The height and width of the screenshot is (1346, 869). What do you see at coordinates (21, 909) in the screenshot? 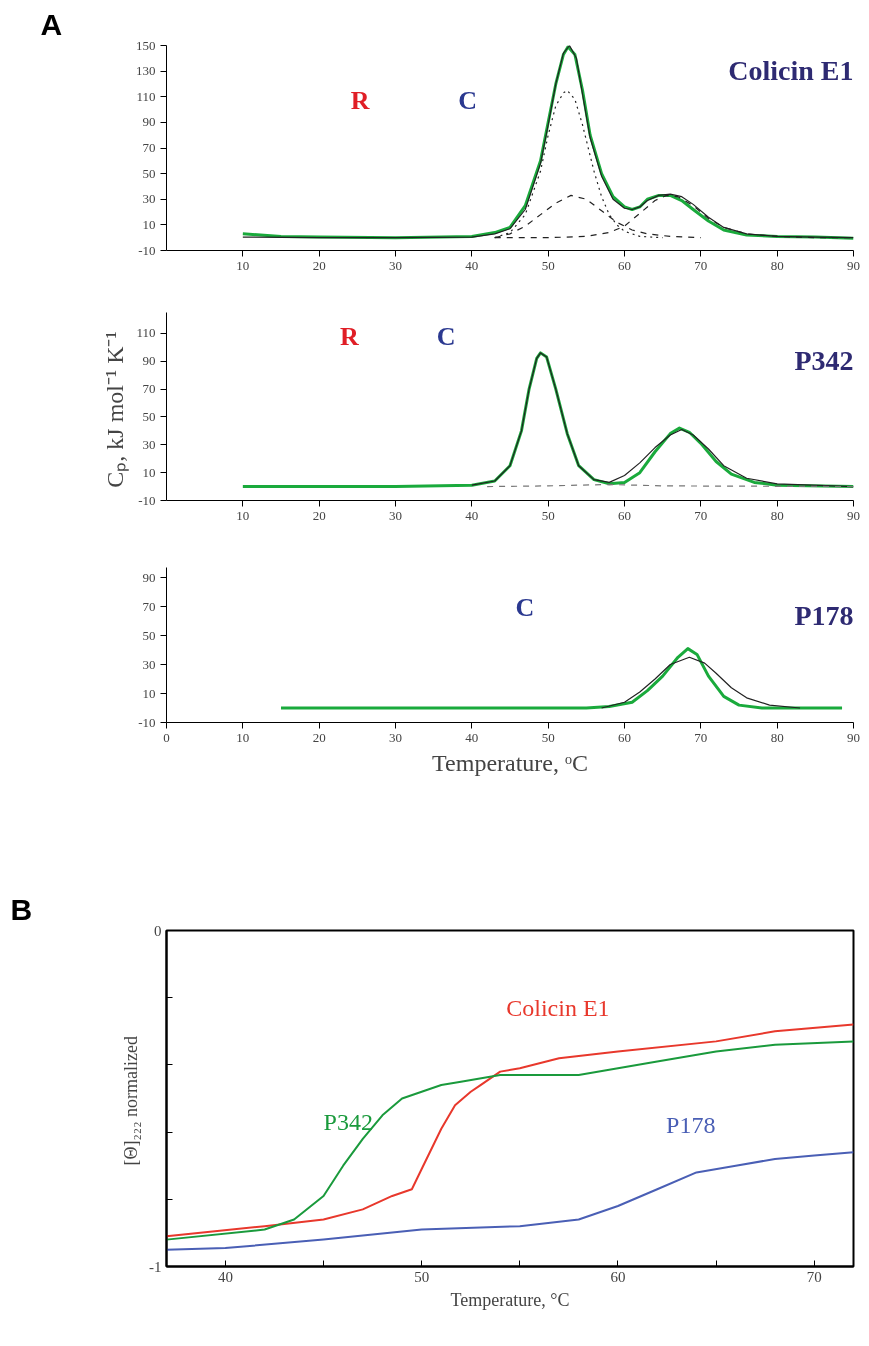
I see `text: B` at bounding box center [21, 909].